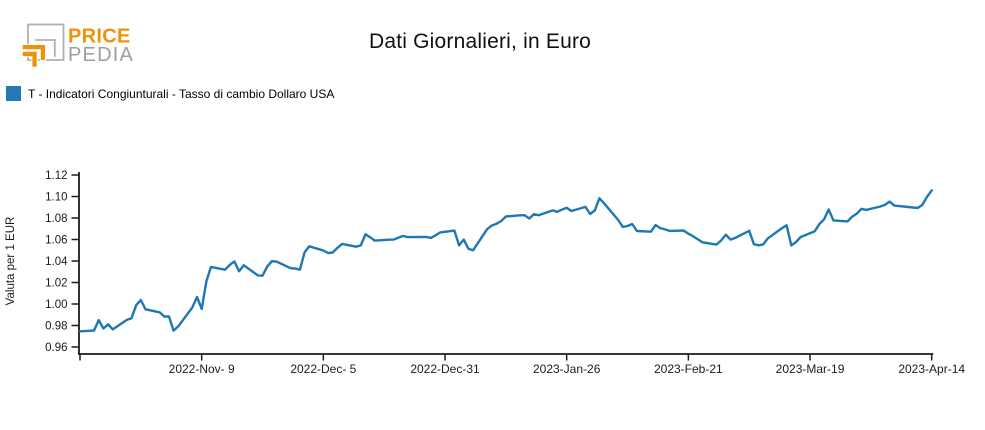 The height and width of the screenshot is (430, 985). What do you see at coordinates (29, 59) in the screenshot?
I see `logo-orange-bracket-small-icon` at bounding box center [29, 59].